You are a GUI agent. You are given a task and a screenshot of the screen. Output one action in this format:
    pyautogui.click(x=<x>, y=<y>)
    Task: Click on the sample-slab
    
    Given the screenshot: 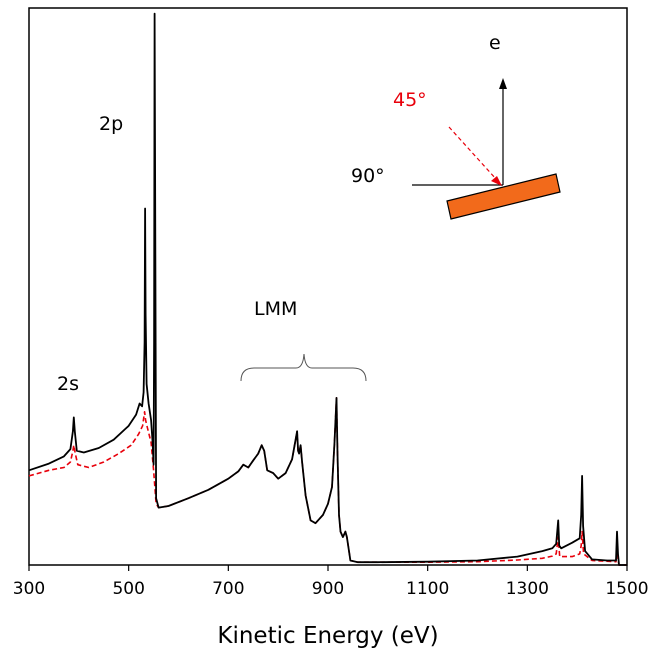 What is the action you would take?
    pyautogui.click(x=503, y=196)
    